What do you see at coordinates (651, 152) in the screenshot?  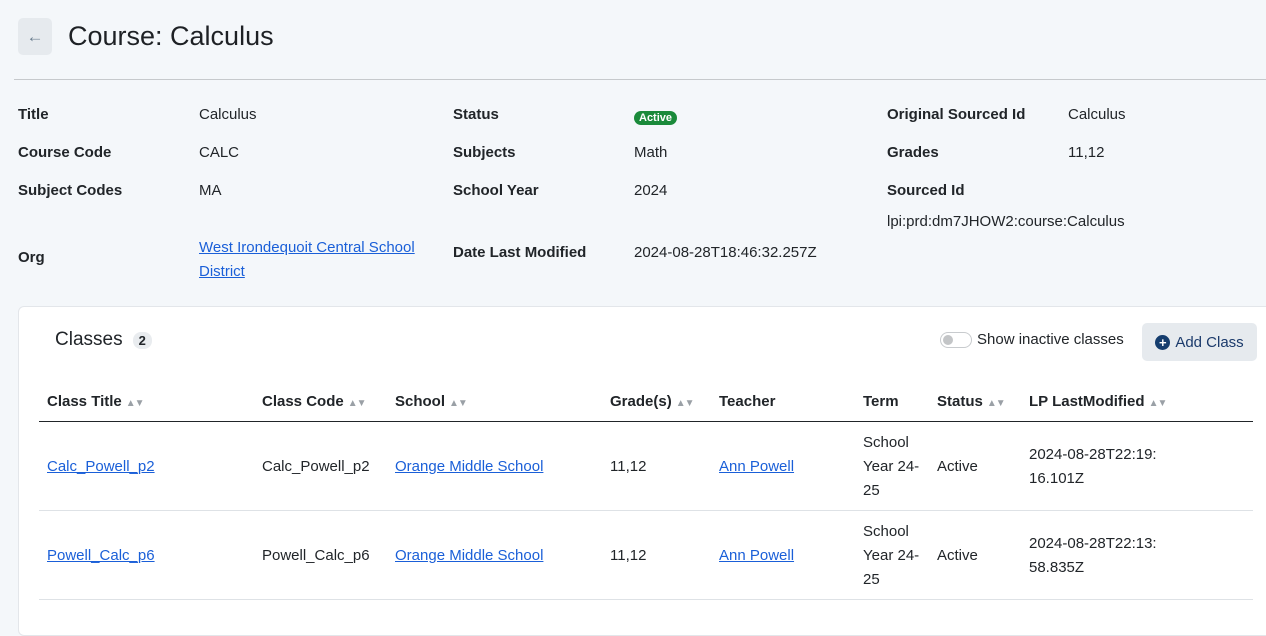 I see `subjects-value: Math` at bounding box center [651, 152].